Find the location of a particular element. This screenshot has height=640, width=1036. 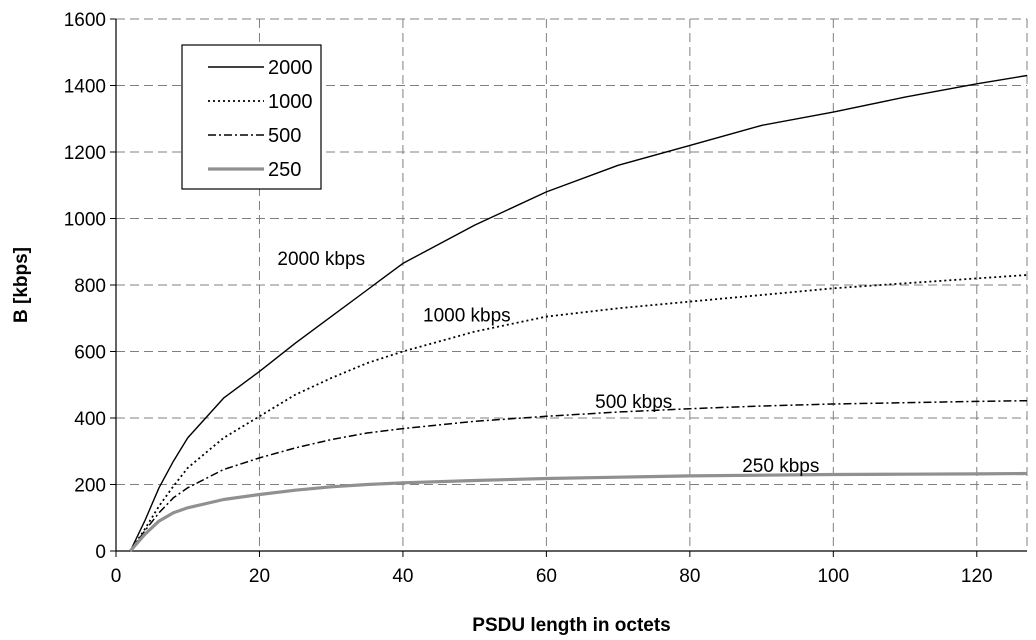

x-tick-label-6: 120 is located at coordinates (977, 576).